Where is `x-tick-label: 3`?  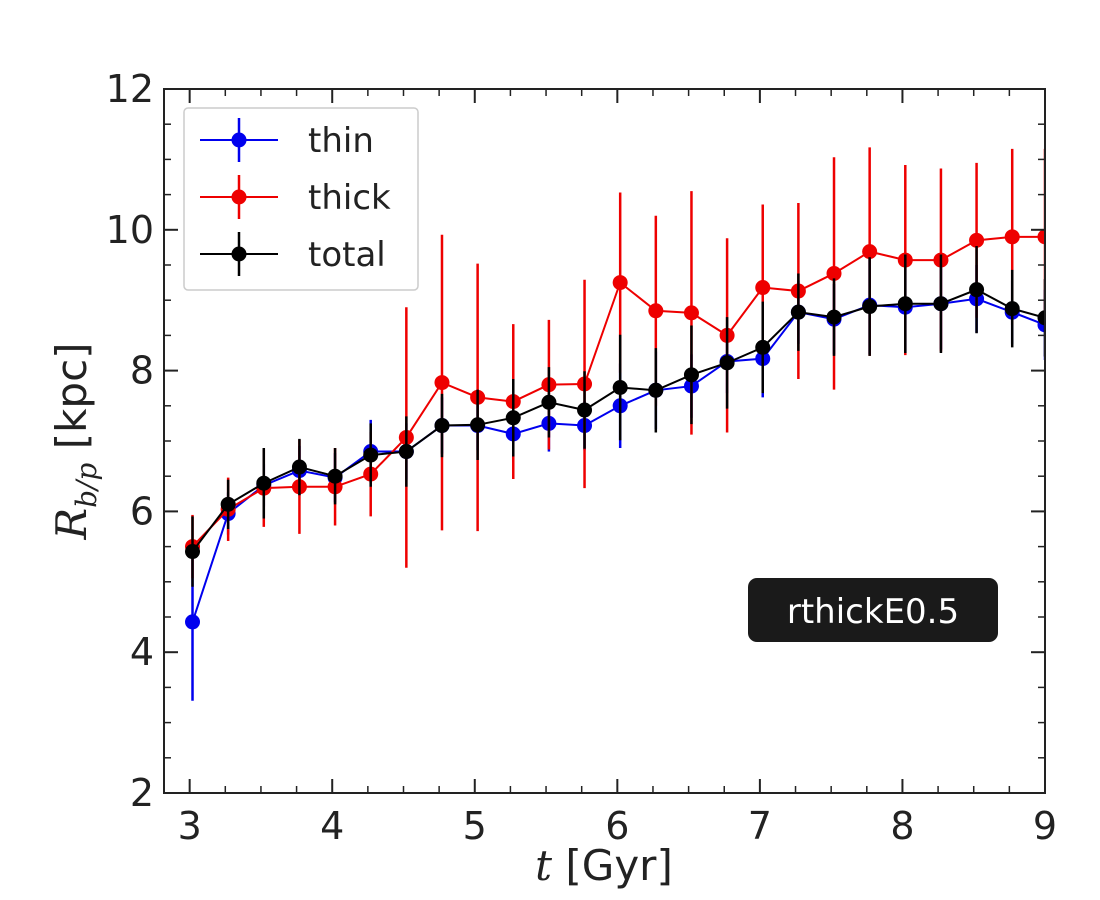 x-tick-label: 3 is located at coordinates (190, 826).